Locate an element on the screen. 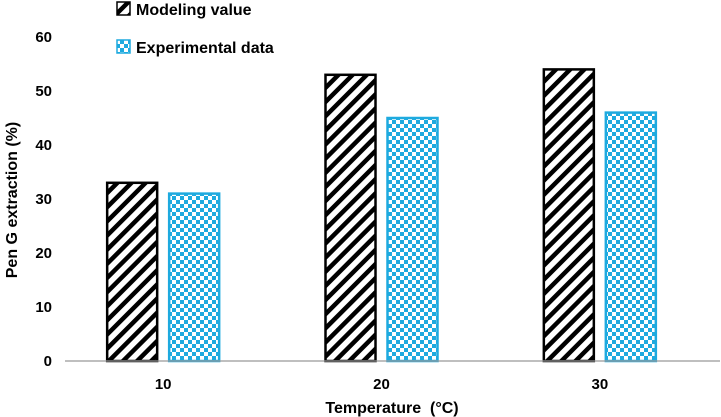 The image size is (721, 417). y-tick-label: 40 is located at coordinates (43, 145).